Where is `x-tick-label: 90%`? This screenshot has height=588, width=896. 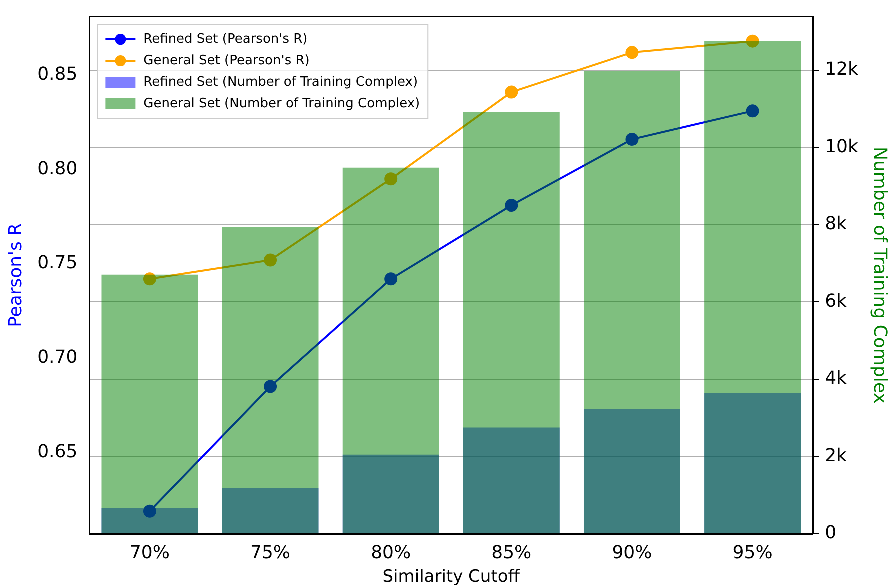
x-tick-label: 90% is located at coordinates (632, 553).